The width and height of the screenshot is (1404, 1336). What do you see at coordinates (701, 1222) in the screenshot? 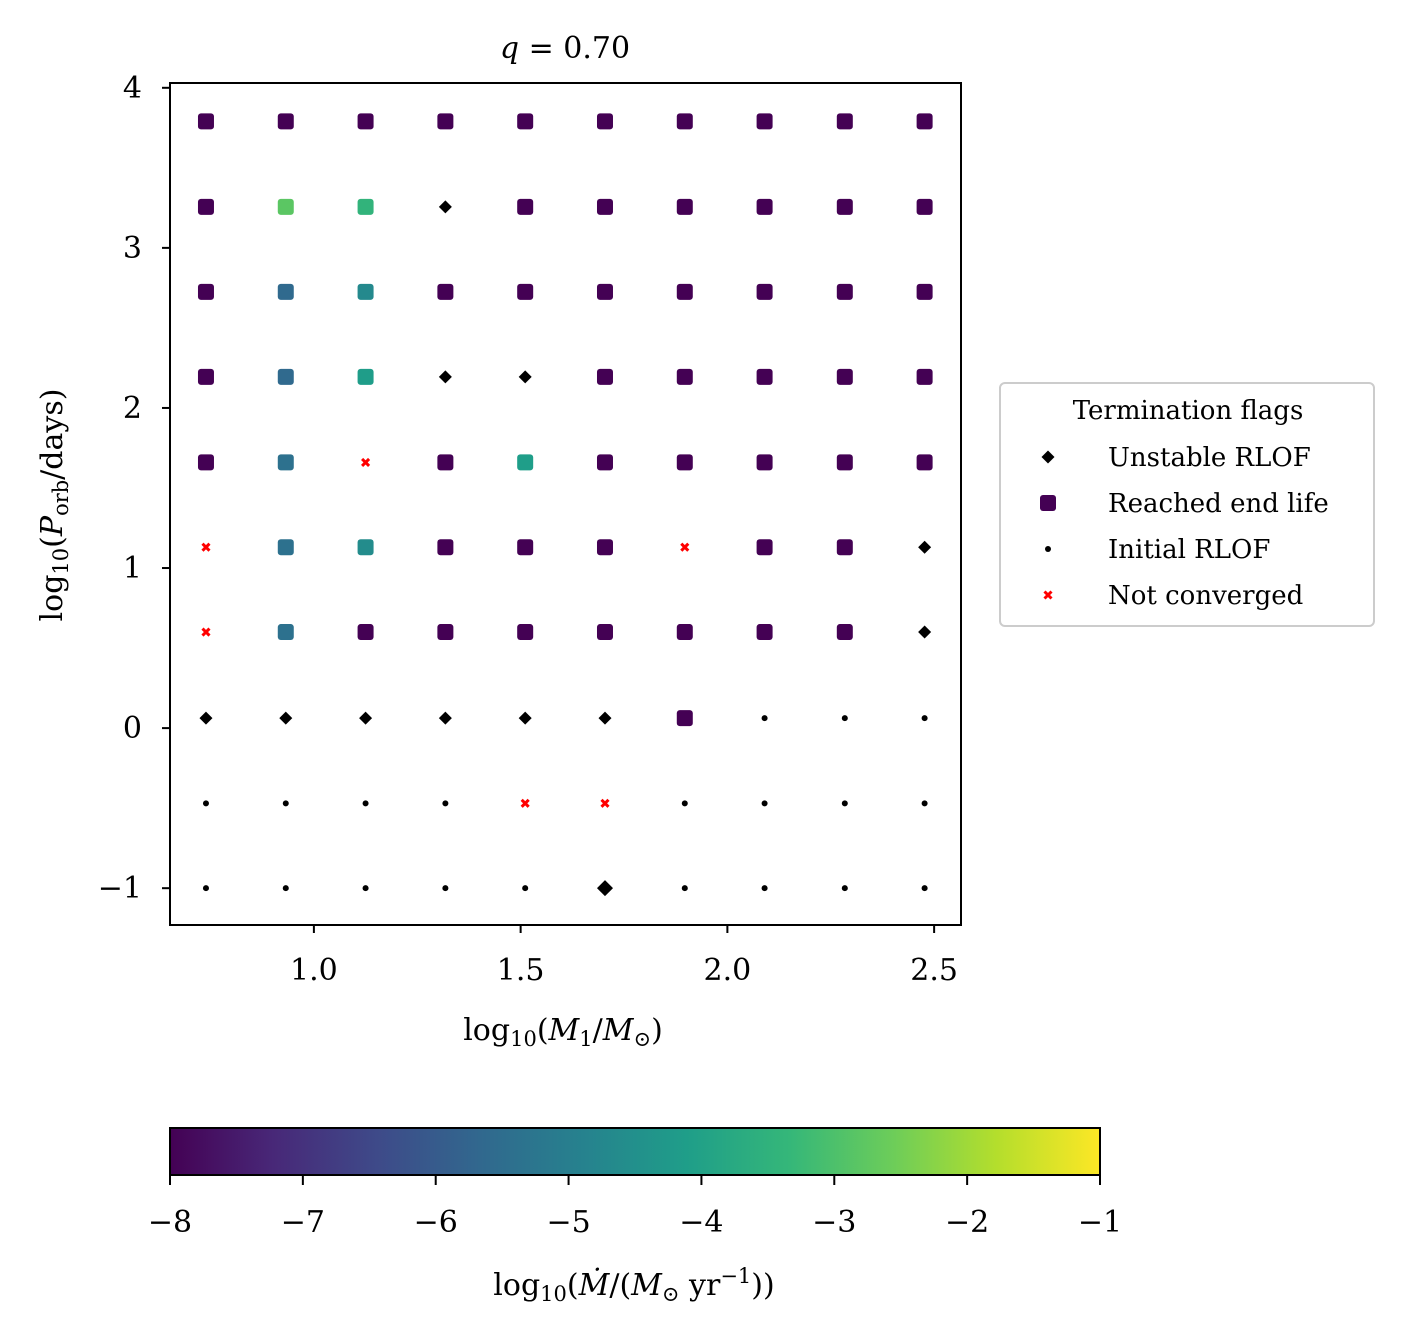
I see `colorbar-tick-label: −4` at bounding box center [701, 1222].